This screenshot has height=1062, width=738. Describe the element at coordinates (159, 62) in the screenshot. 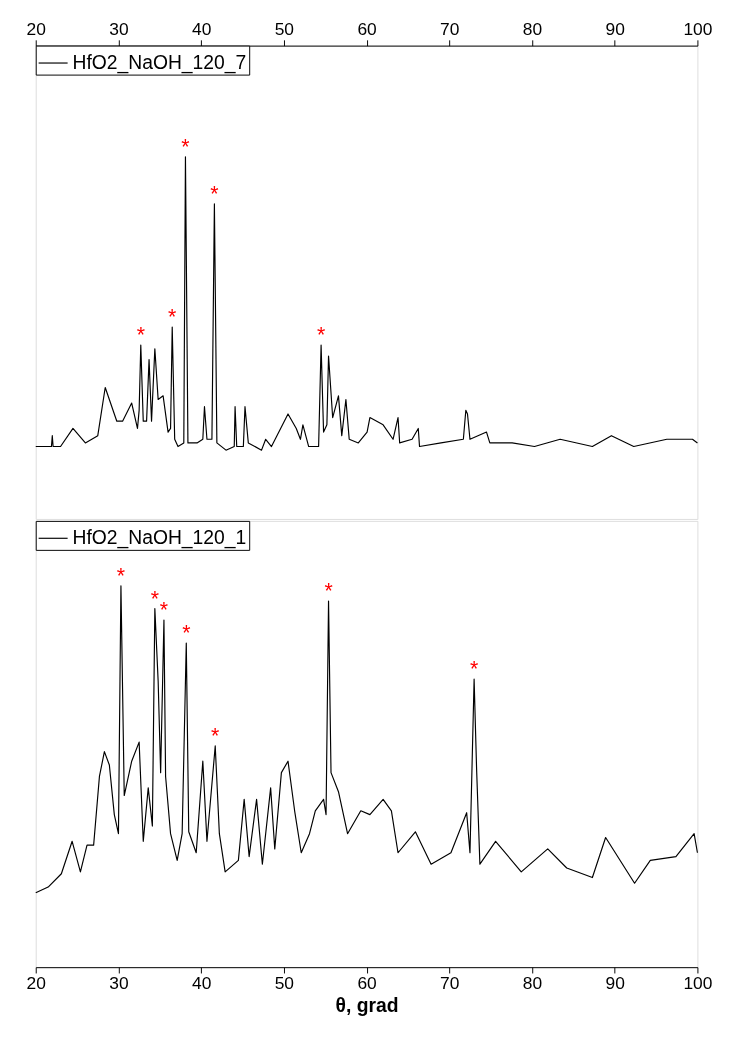

I see `legend-label: HfO2_NaOH_120_7` at that location.